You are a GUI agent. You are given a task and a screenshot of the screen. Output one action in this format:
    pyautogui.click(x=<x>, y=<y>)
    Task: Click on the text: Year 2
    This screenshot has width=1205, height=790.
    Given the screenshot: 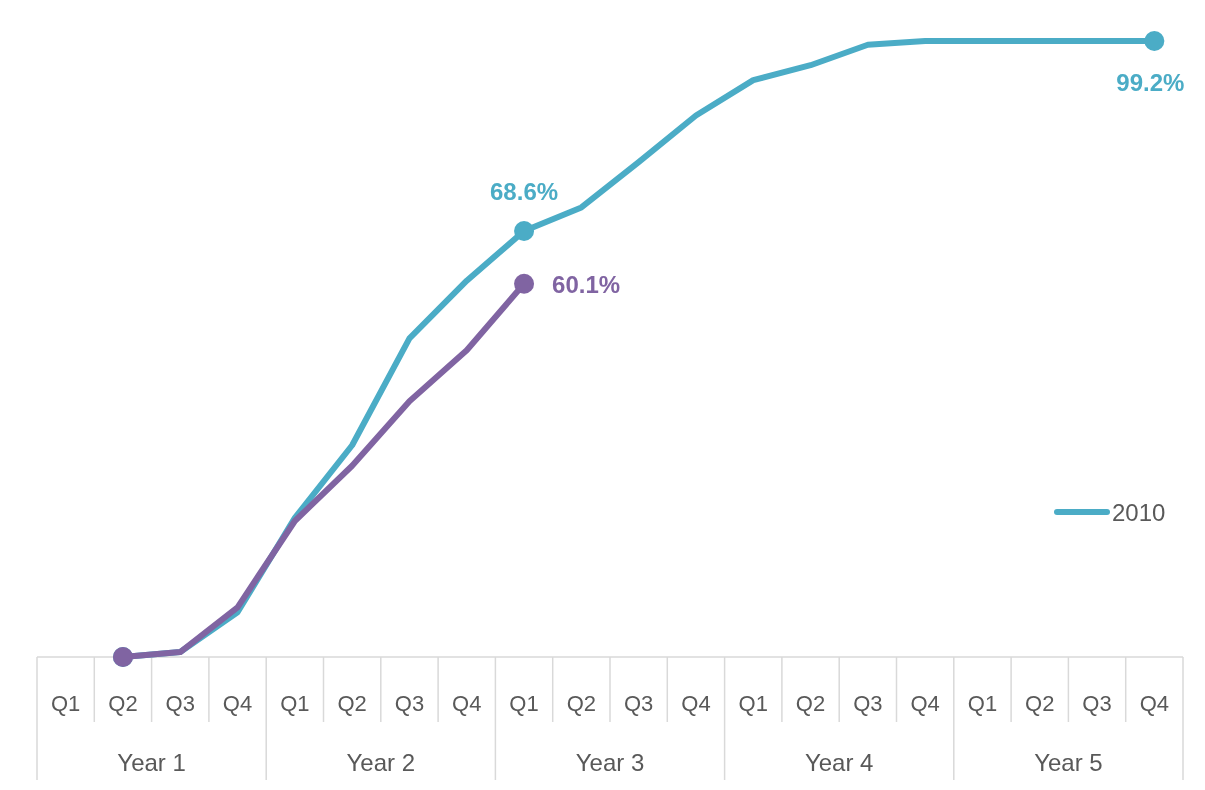 What is the action you would take?
    pyautogui.click(x=381, y=762)
    